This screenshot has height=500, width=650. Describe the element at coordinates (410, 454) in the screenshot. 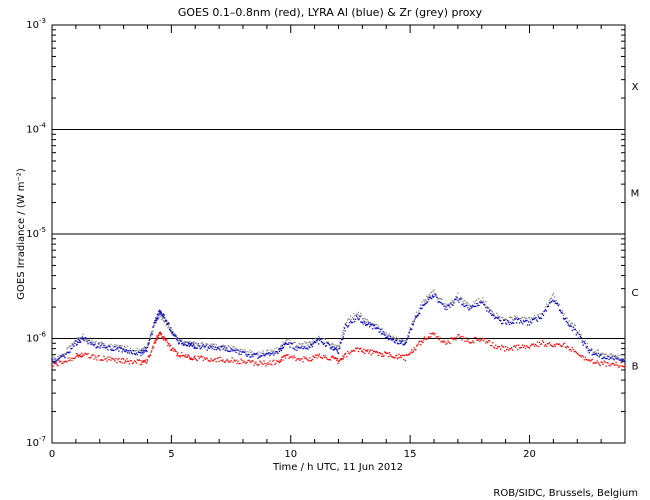

I see `x-tick-label: 15` at that location.